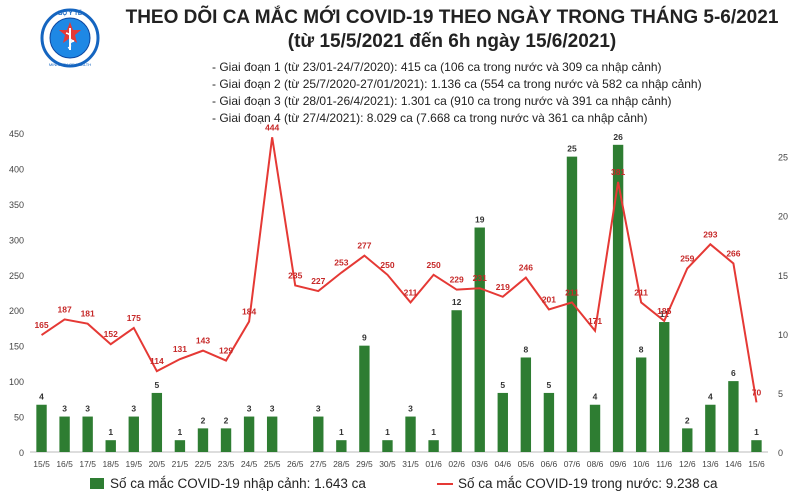 The height and width of the screenshot is (500, 800). Describe the element at coordinates (203, 341) in the screenshot. I see `line-value-label: 143` at that location.